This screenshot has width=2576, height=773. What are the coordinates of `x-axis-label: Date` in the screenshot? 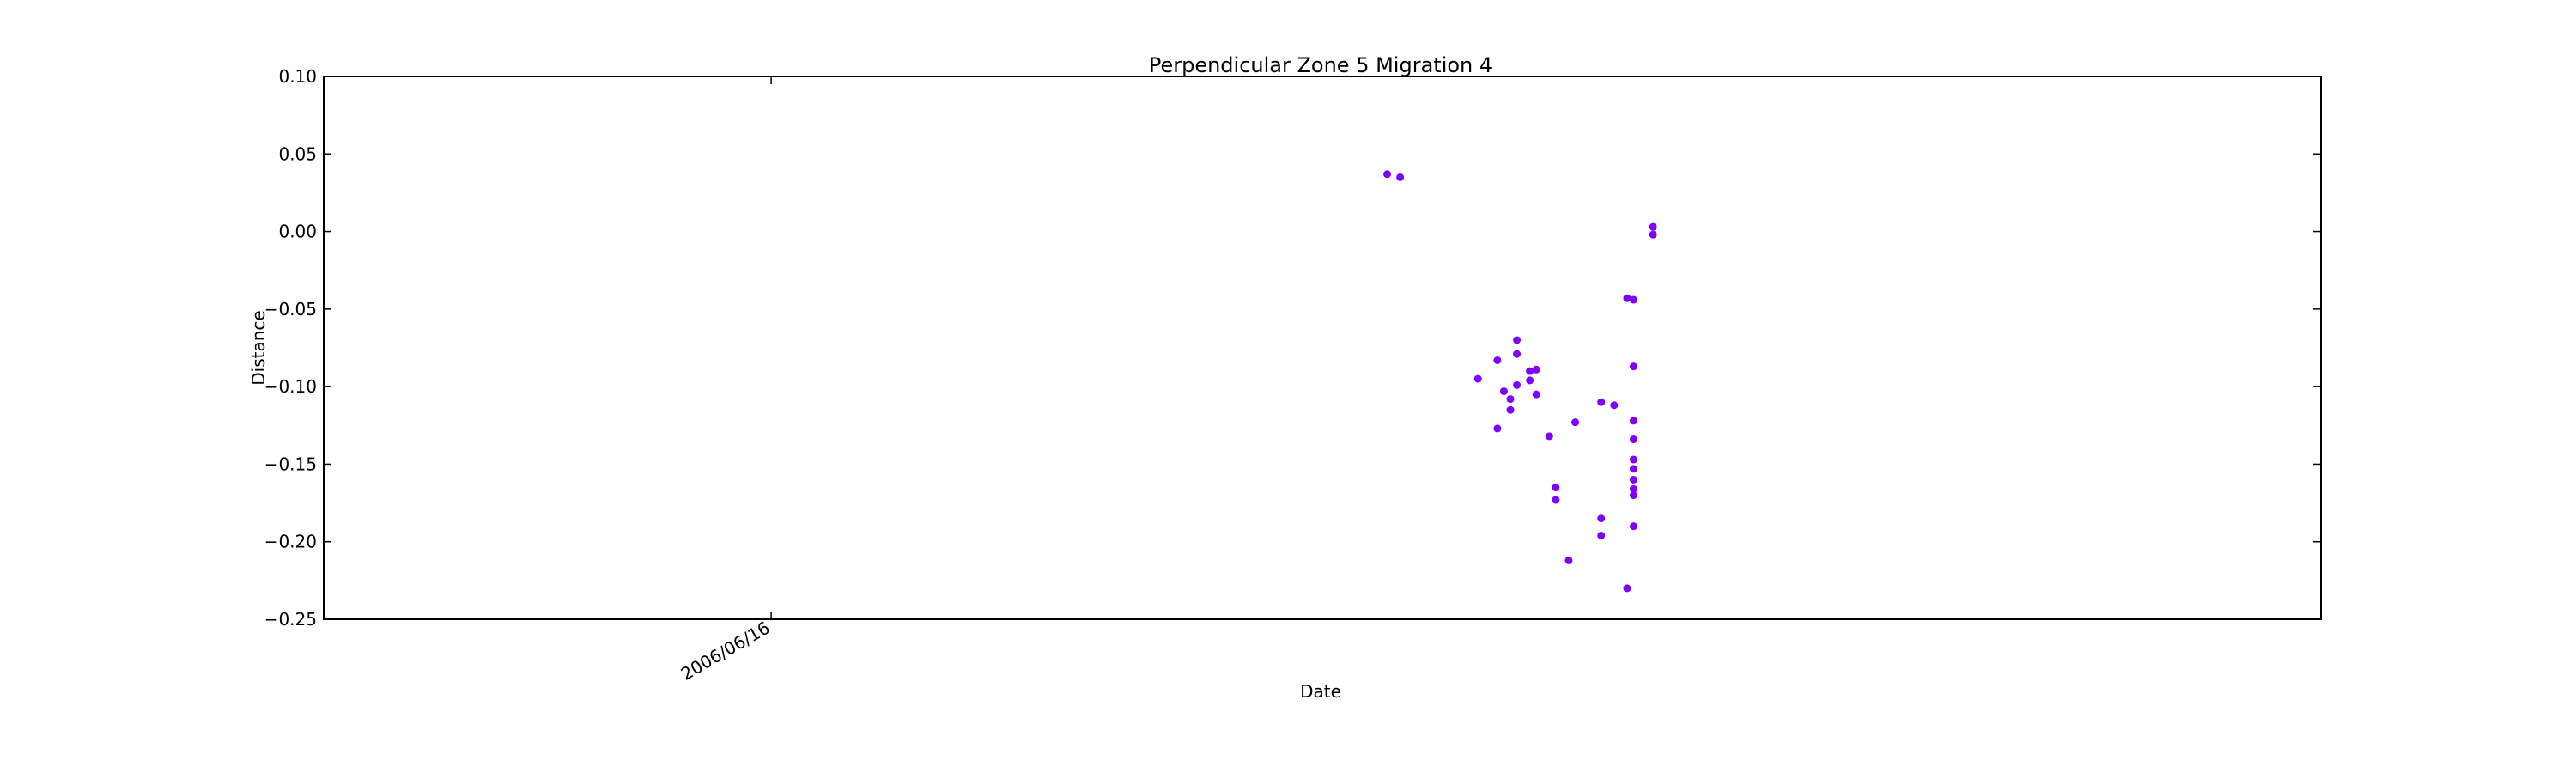 It's located at (1320, 691).